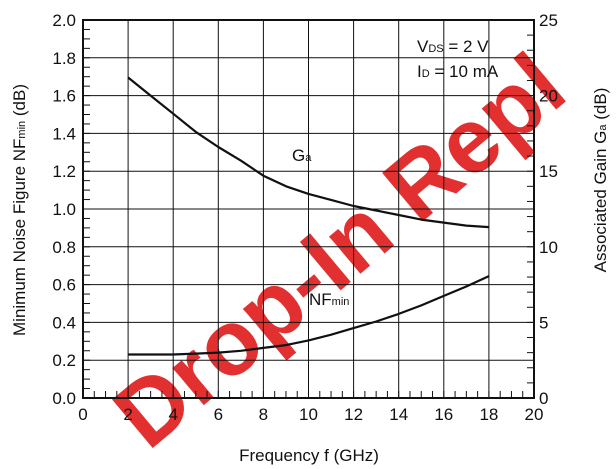 The height and width of the screenshot is (469, 616). Describe the element at coordinates (218, 414) in the screenshot. I see `x-tick-label: 6` at that location.